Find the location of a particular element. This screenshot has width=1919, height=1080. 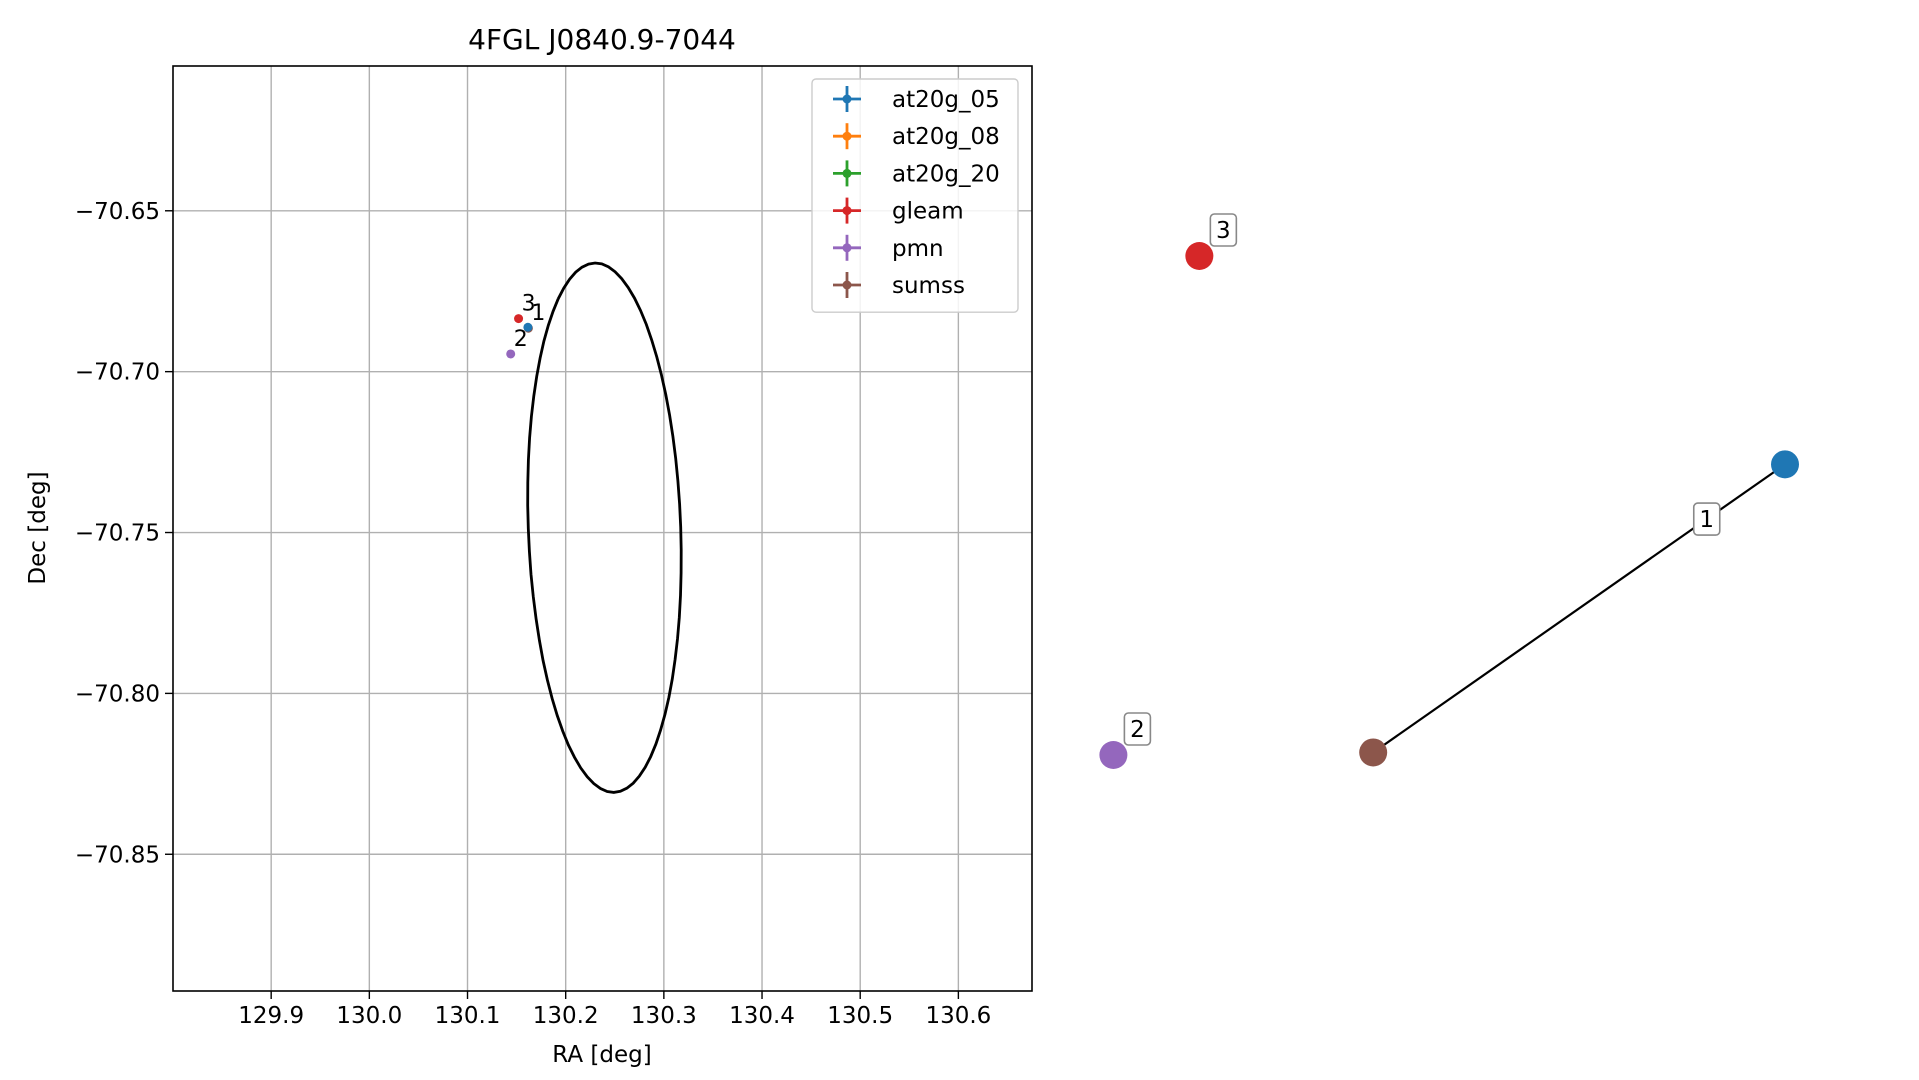

node-label: 3 is located at coordinates (1223, 231).